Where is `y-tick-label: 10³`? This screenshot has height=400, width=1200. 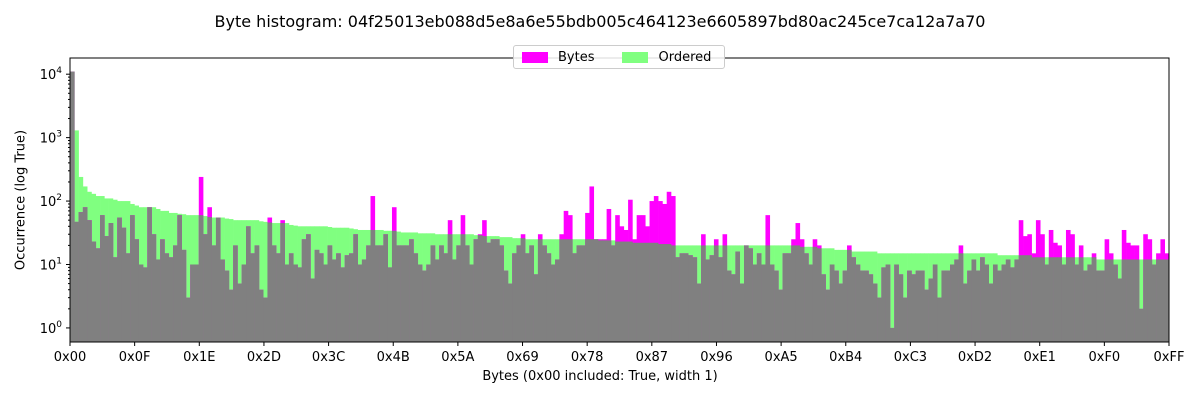
y-tick-label: 10³ is located at coordinates (51, 138).